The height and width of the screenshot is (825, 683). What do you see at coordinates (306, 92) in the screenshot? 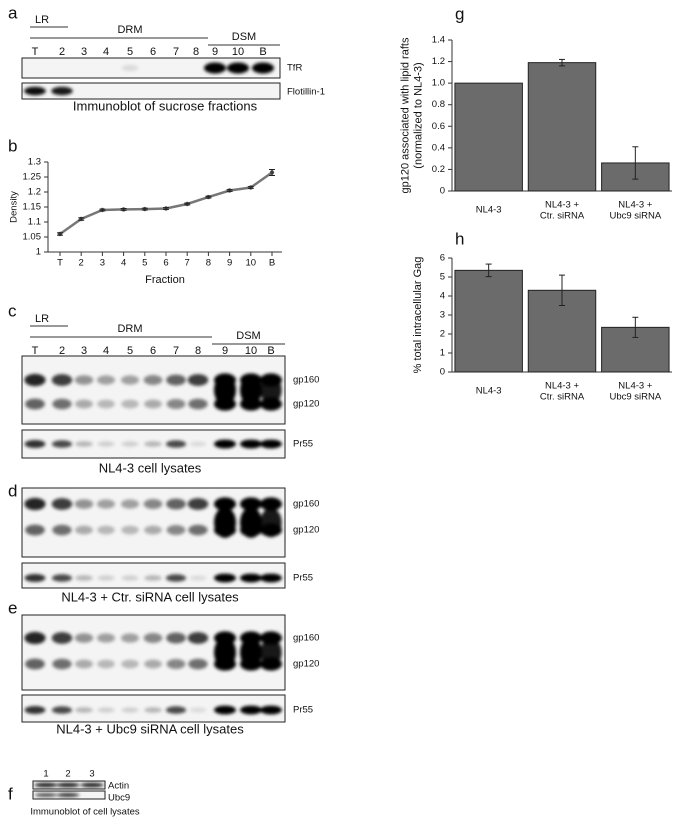
I see `band-label: Flotillin-1` at bounding box center [306, 92].